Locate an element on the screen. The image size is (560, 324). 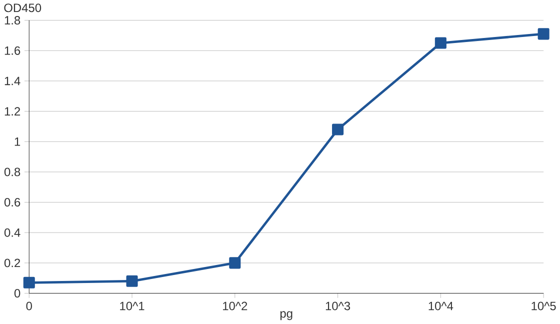
y-tick-label: 0.6 is located at coordinates (12, 202).